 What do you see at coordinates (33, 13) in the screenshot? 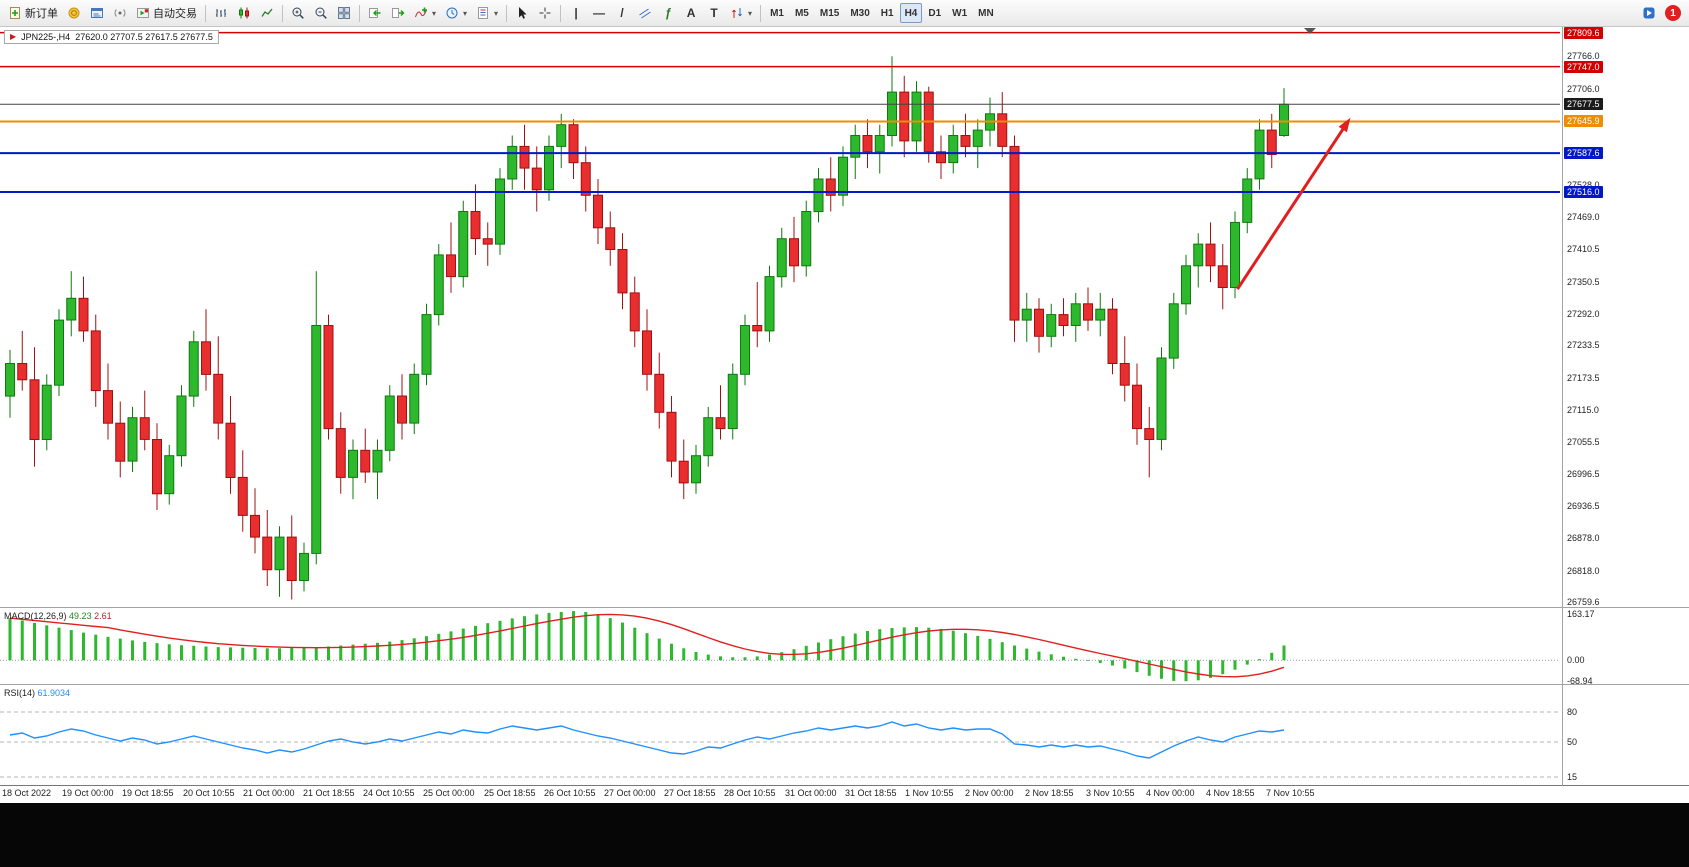
I see `new-order-button: 新订单` at bounding box center [33, 13].